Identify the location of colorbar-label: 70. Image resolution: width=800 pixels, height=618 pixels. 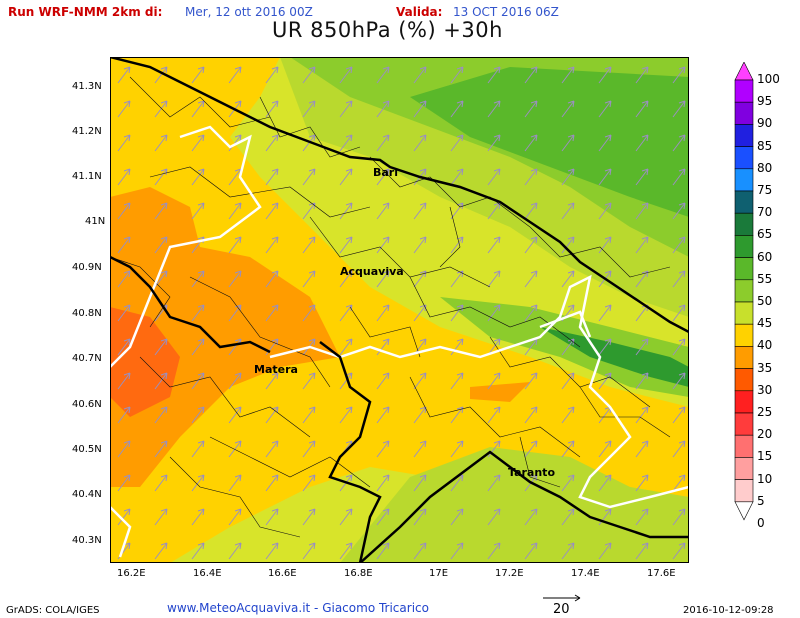
(765, 212).